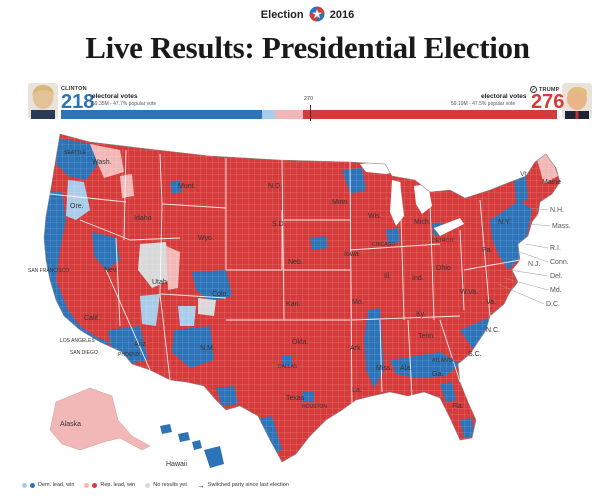 The width and height of the screenshot is (615, 504). Describe the element at coordinates (449, 227) in the screenshot. I see `lake-erie` at that location.